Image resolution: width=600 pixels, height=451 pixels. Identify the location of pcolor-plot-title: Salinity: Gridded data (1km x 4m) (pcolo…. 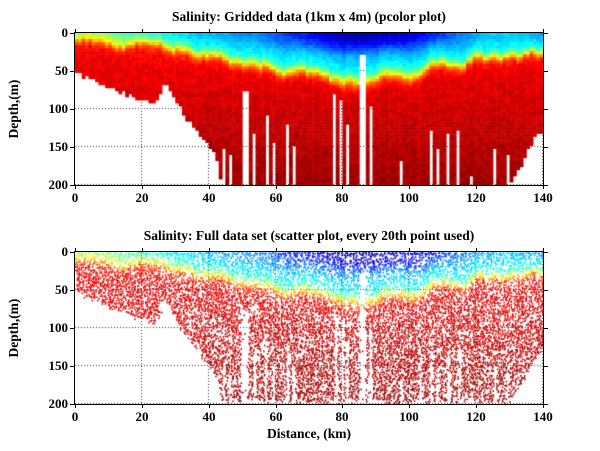
(309, 16).